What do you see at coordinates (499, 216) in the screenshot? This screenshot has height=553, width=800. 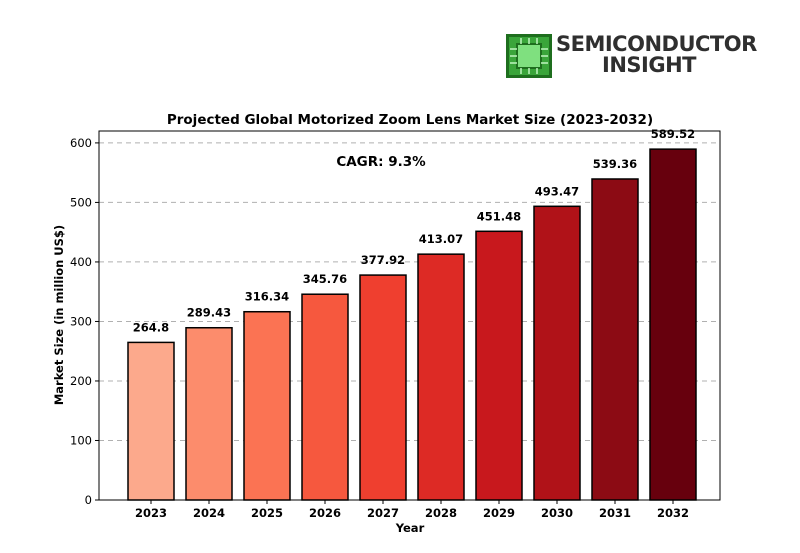 I see `data-label-2029: 451.48` at bounding box center [499, 216].